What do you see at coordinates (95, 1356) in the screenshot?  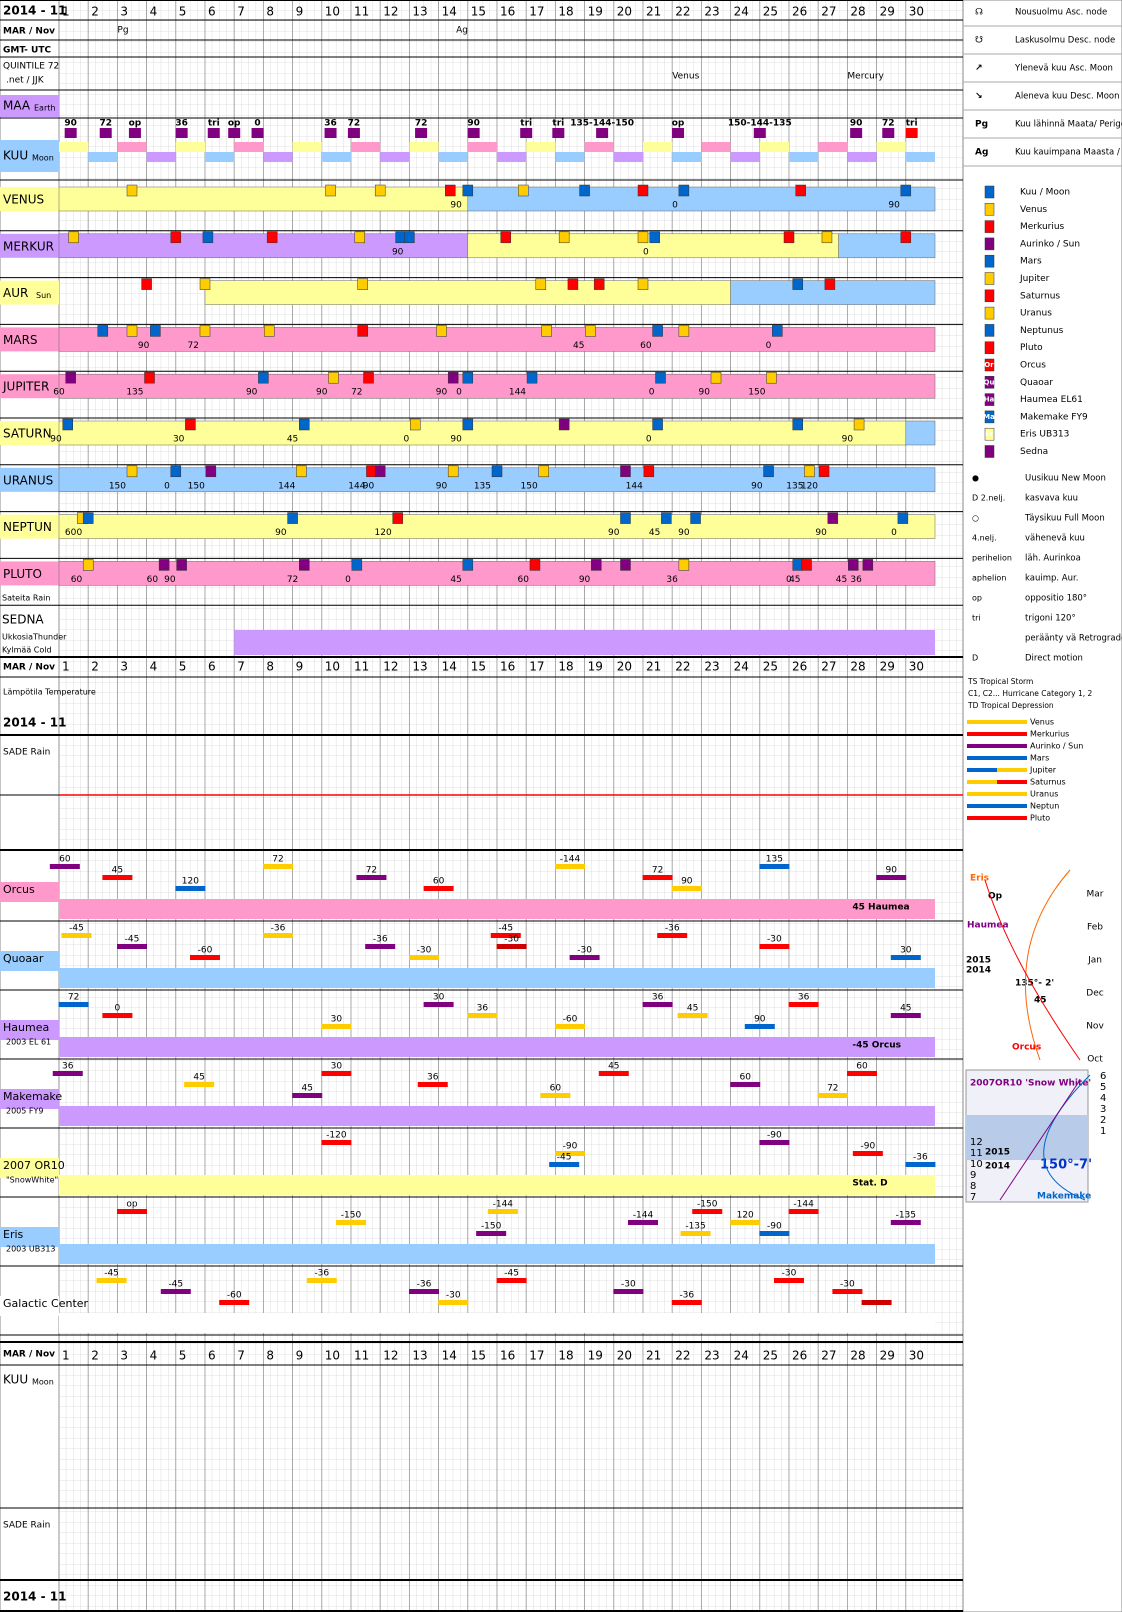 I see `day-number: 2` at bounding box center [95, 1356].